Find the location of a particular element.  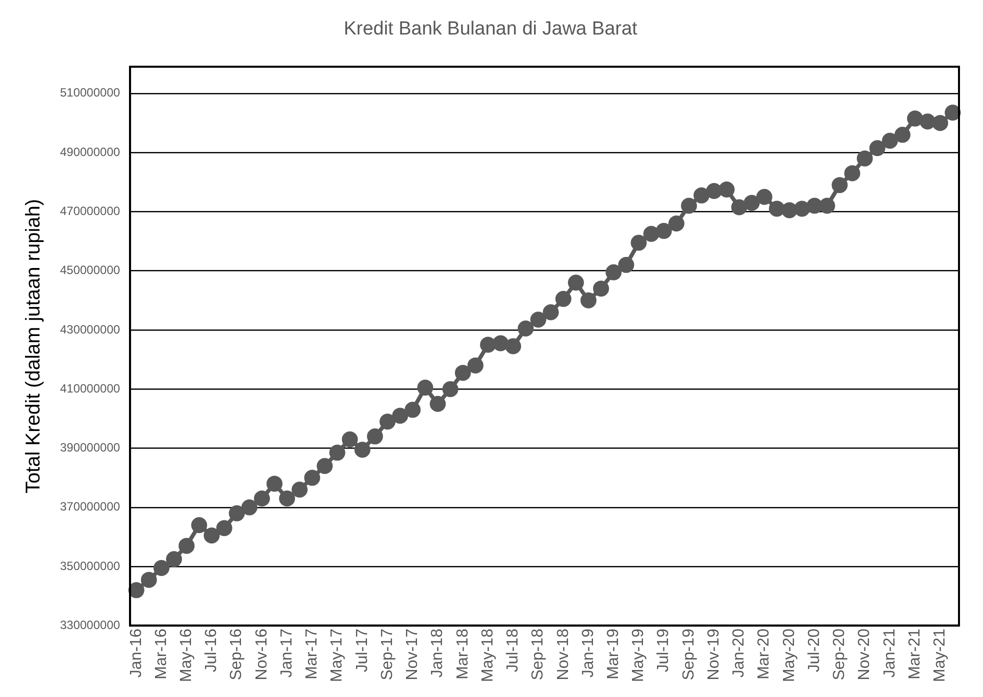

x-tick-label: Jan-18 is located at coordinates (437, 653).